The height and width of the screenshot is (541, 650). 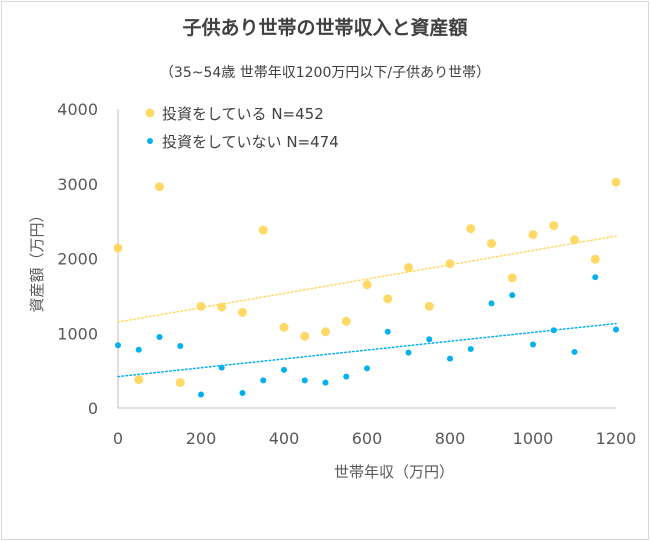 What do you see at coordinates (367, 438) in the screenshot?
I see `x-tick-label: 600` at bounding box center [367, 438].